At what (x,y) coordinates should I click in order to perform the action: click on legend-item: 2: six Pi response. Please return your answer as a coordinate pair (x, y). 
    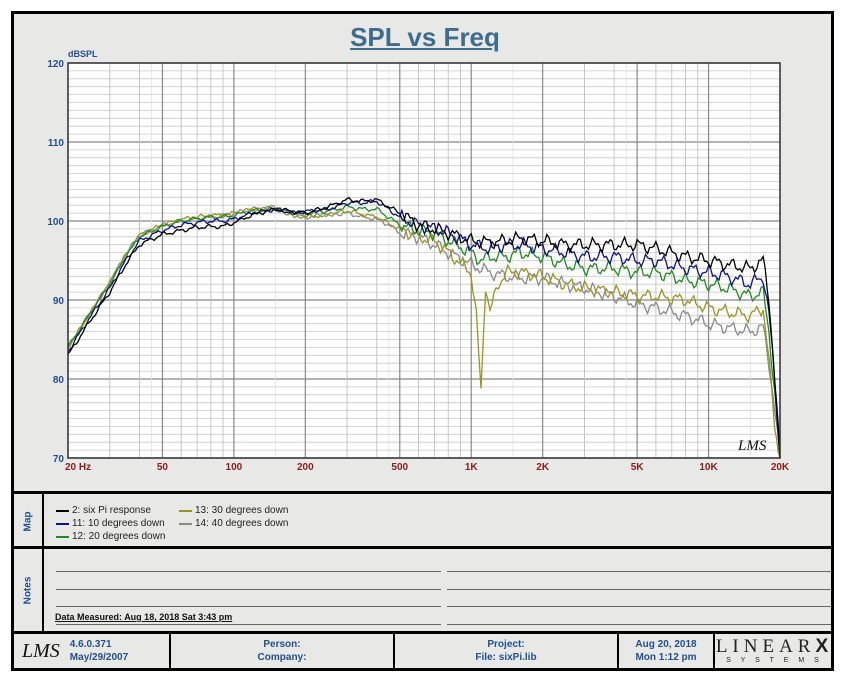
    Looking at the image, I should click on (103, 510).